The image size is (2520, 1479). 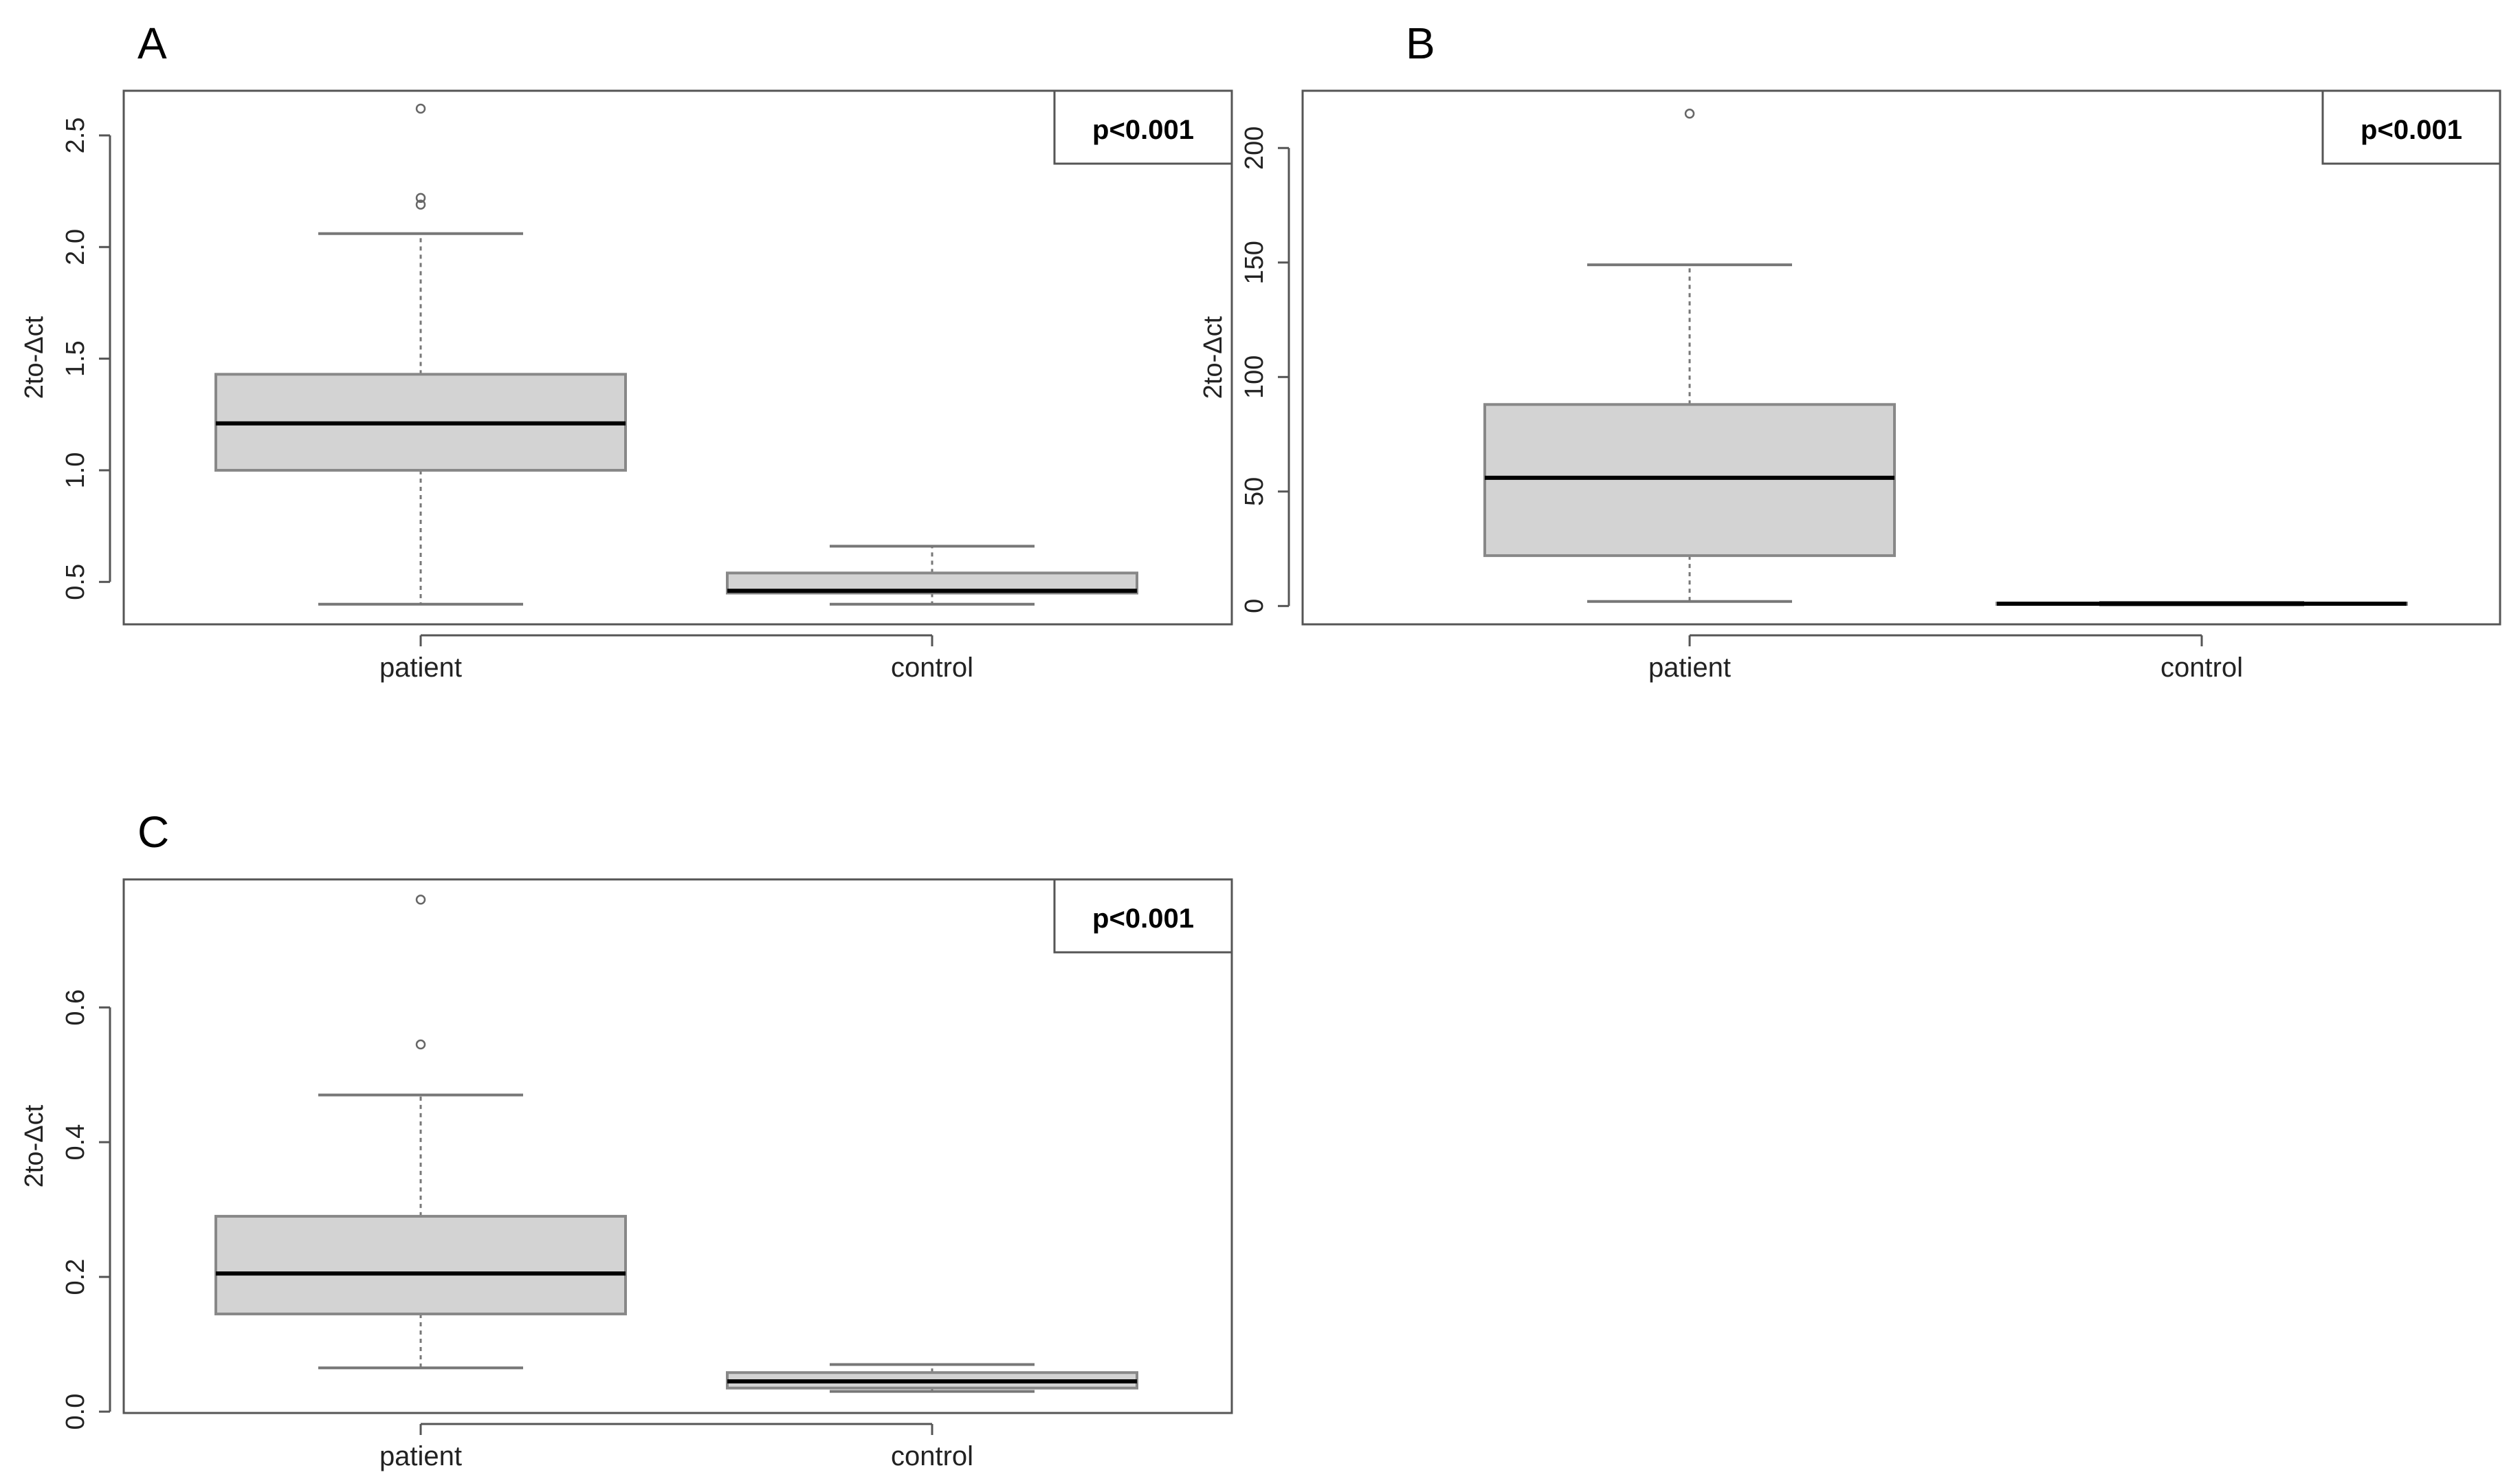 What do you see at coordinates (75, 1412) in the screenshot?
I see `y-tick-label: 0.0` at bounding box center [75, 1412].